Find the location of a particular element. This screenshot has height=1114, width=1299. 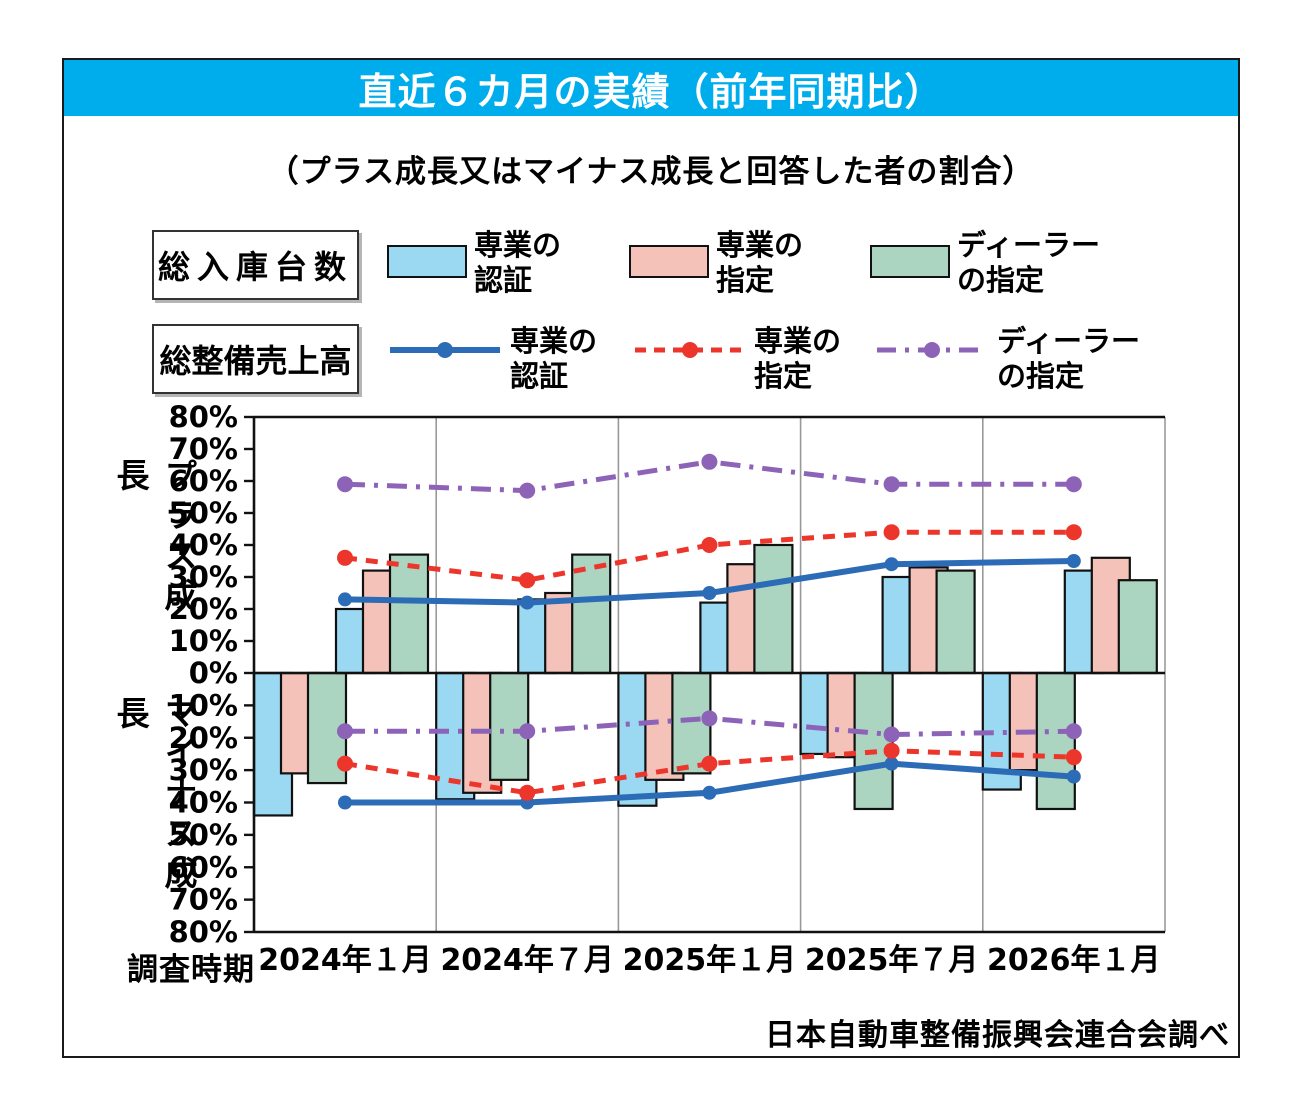

chart-subtitle: （プラス成長又はマイナス成長と回答した者の割合） is located at coordinates (651, 172).